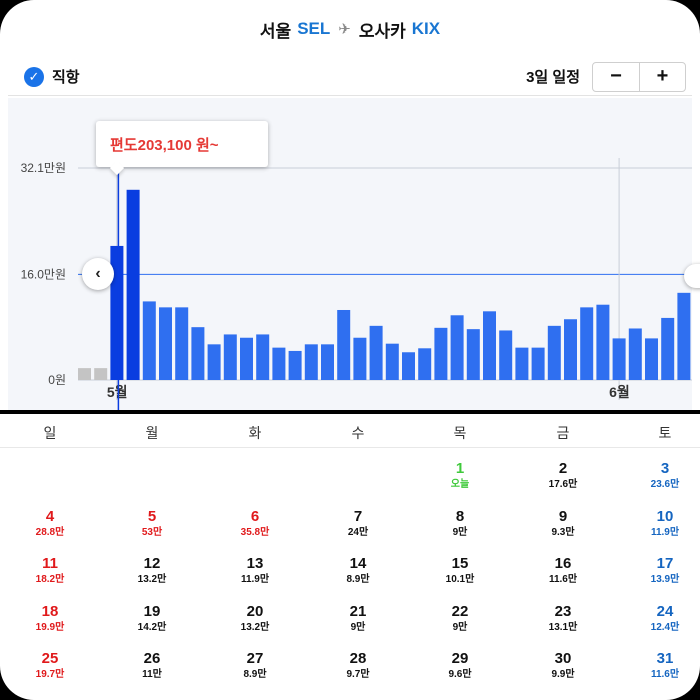 The height and width of the screenshot is (700, 700). I want to click on calendar-day: 25 19.7만, so click(50, 665).